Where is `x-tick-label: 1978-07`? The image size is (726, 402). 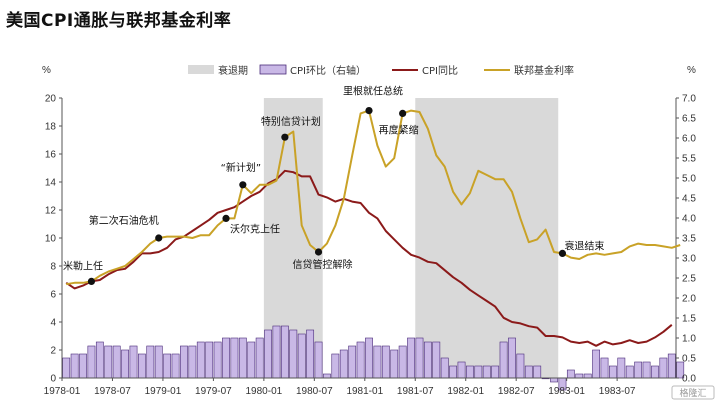 x-tick-label: 1978-07 is located at coordinates (112, 391).